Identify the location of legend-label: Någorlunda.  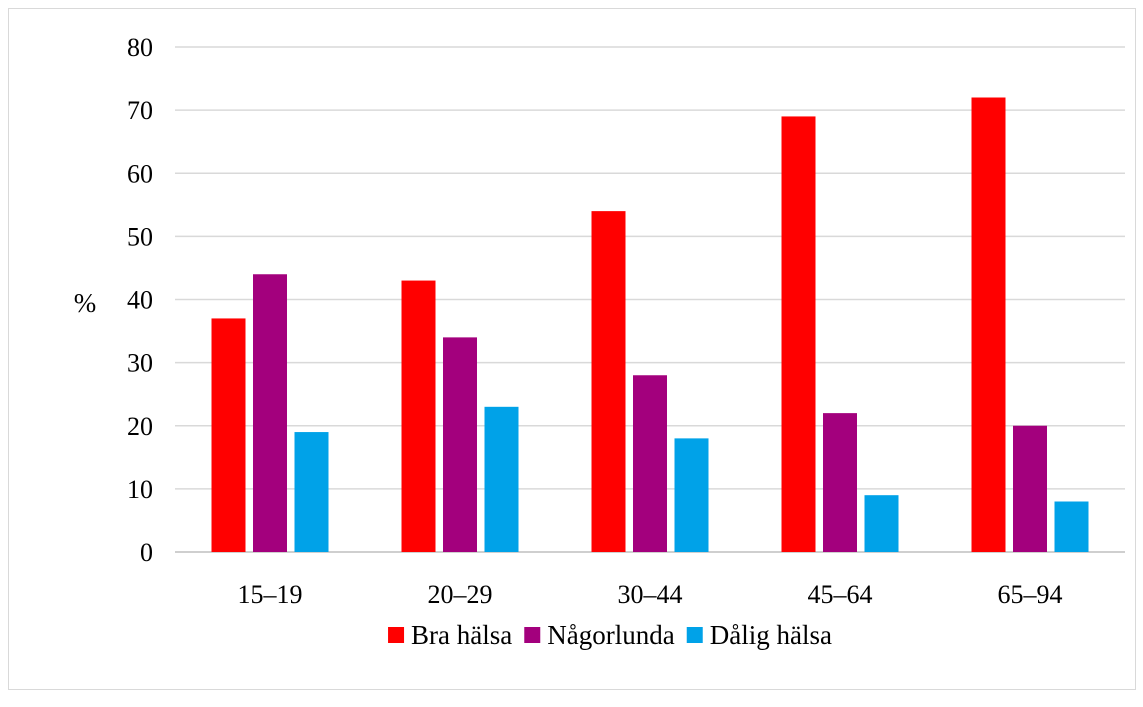
(610, 635).